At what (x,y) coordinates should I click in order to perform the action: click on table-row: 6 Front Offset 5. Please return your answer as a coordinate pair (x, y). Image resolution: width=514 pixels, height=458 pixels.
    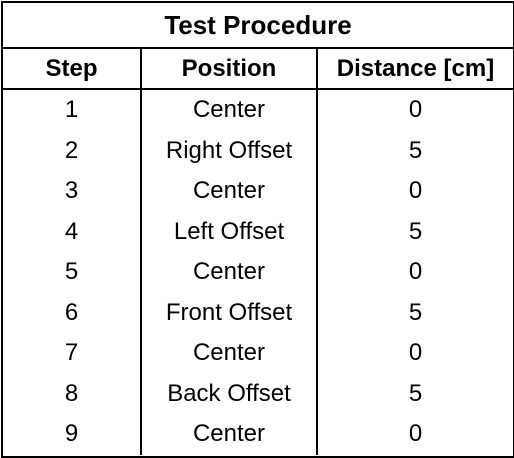
    Looking at the image, I should click on (258, 312).